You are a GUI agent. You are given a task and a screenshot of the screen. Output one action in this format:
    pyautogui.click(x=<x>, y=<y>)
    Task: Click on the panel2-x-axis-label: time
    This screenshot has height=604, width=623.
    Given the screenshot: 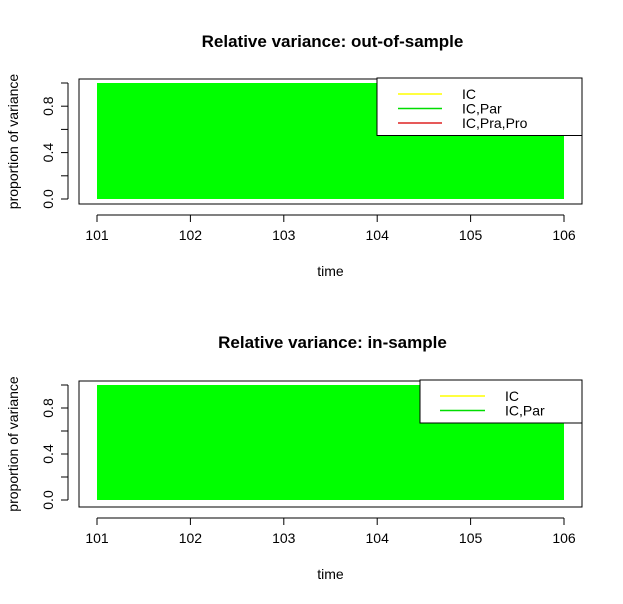 What is the action you would take?
    pyautogui.click(x=330, y=574)
    